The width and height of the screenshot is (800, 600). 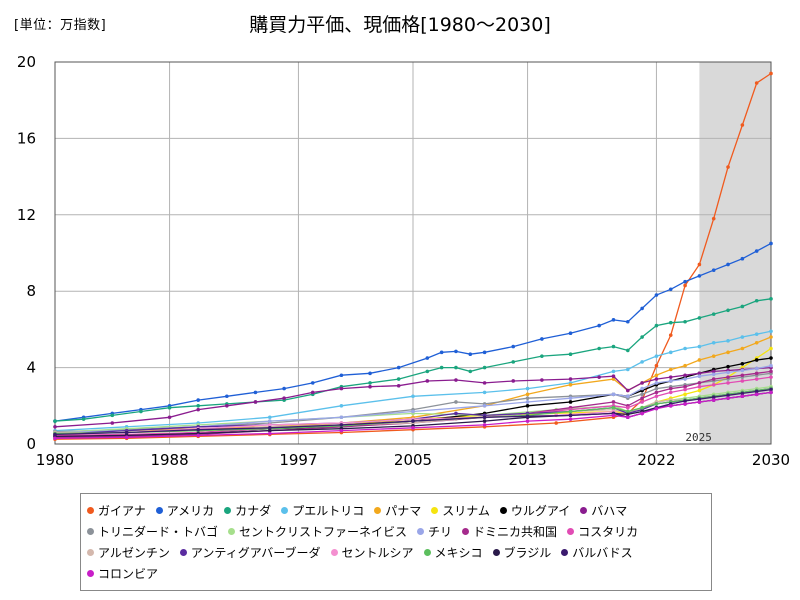 I want to click on legend-item: トリニダード・トバゴ, so click(x=152, y=531).